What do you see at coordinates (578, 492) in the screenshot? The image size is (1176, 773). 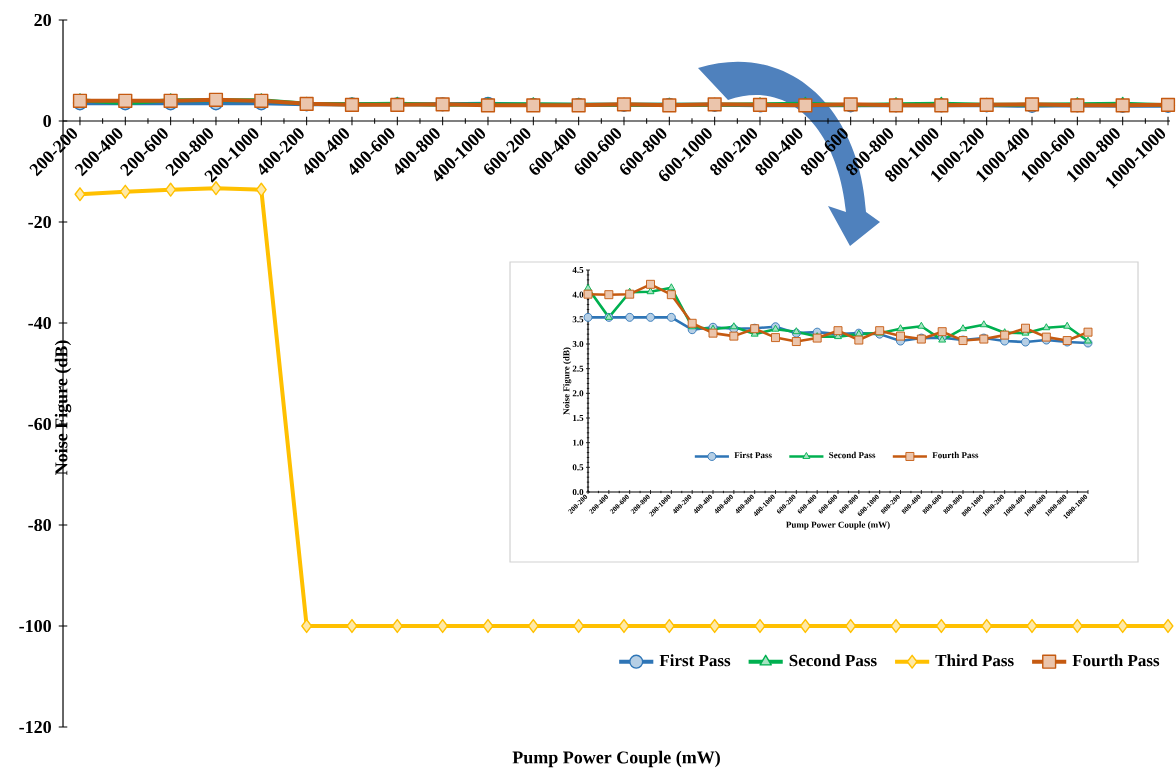 I see `y-tick-label: 0.0` at bounding box center [578, 492].